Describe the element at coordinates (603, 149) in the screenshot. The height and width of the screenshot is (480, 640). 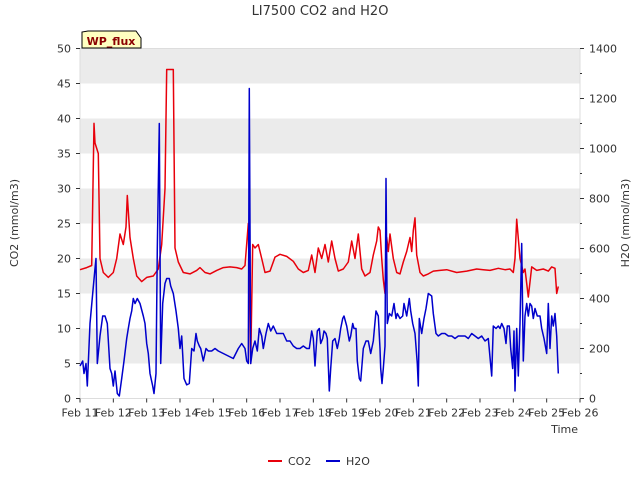
I see `y-right-tick-label: 1000` at that location.